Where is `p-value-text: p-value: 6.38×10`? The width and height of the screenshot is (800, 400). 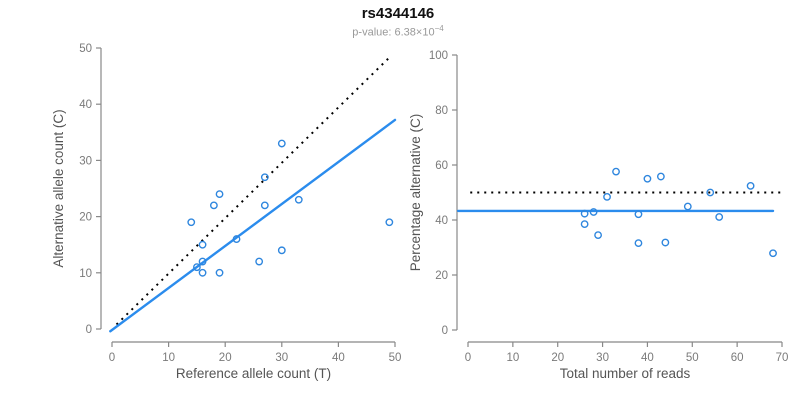
p-value-text: p-value: 6.38×10 is located at coordinates (393, 32).